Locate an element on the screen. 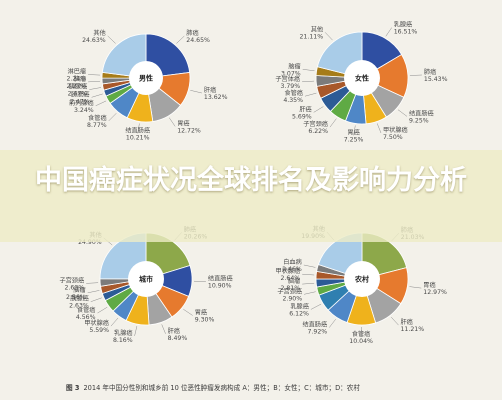  pie-slice-value: 4.35% is located at coordinates (293, 100).